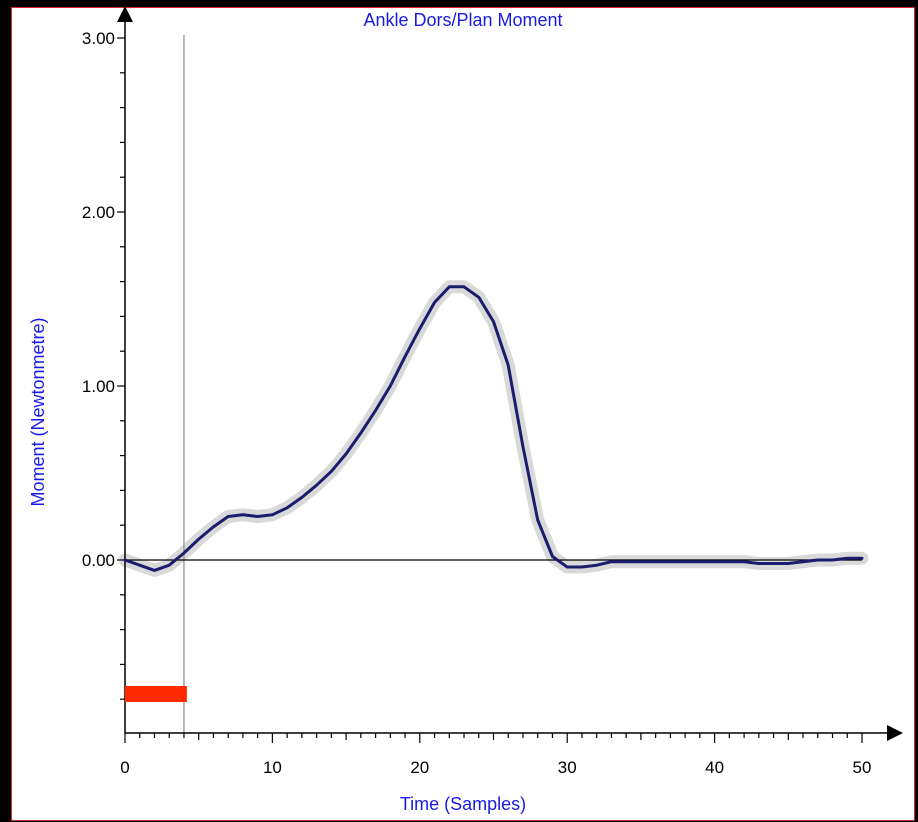 The image size is (918, 822). What do you see at coordinates (462, 20) in the screenshot?
I see `chart-title: Ankle Dors/Plan Moment` at bounding box center [462, 20].